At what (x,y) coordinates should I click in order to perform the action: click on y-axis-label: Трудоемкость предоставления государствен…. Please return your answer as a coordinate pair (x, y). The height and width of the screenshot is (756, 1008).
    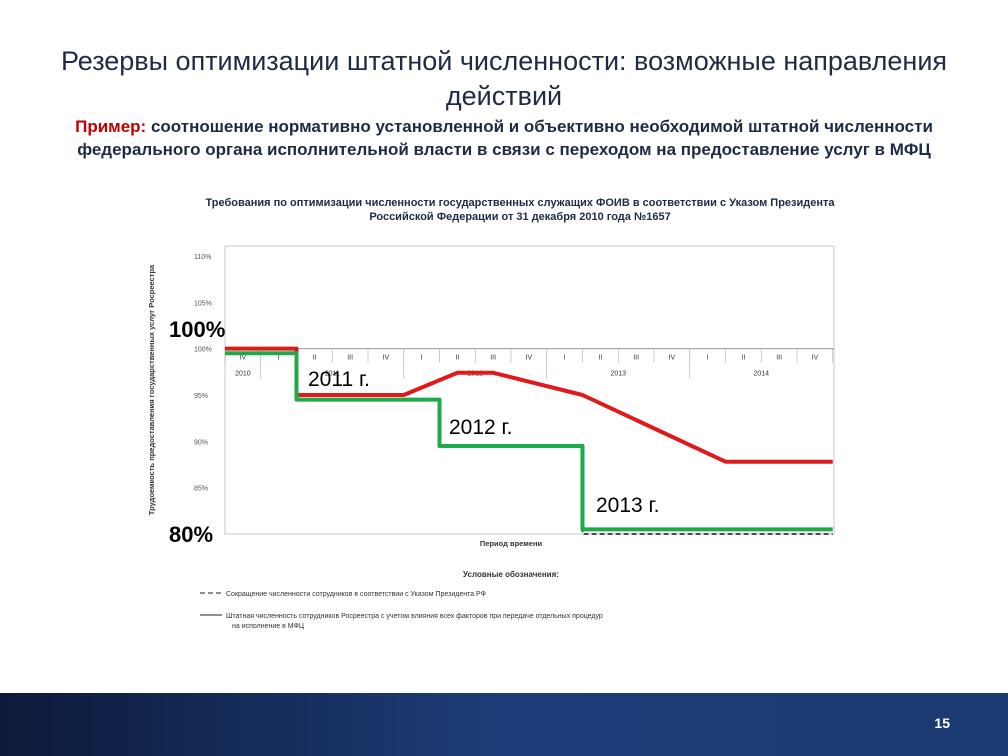
    Looking at the image, I should click on (151, 389).